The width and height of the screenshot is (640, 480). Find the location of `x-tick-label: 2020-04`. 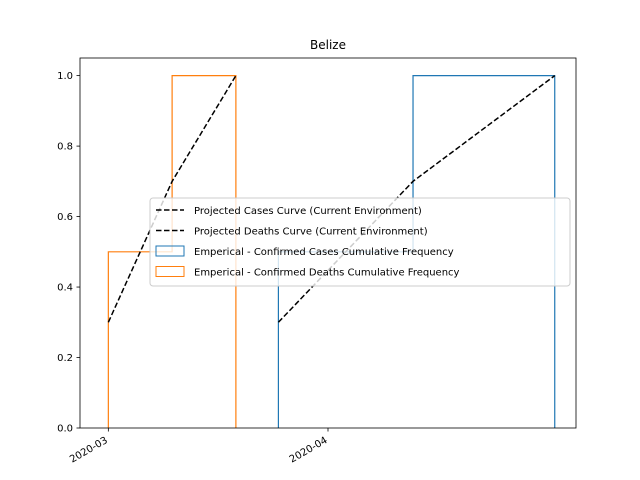

x-tick-label: 2020-04 is located at coordinates (309, 450).